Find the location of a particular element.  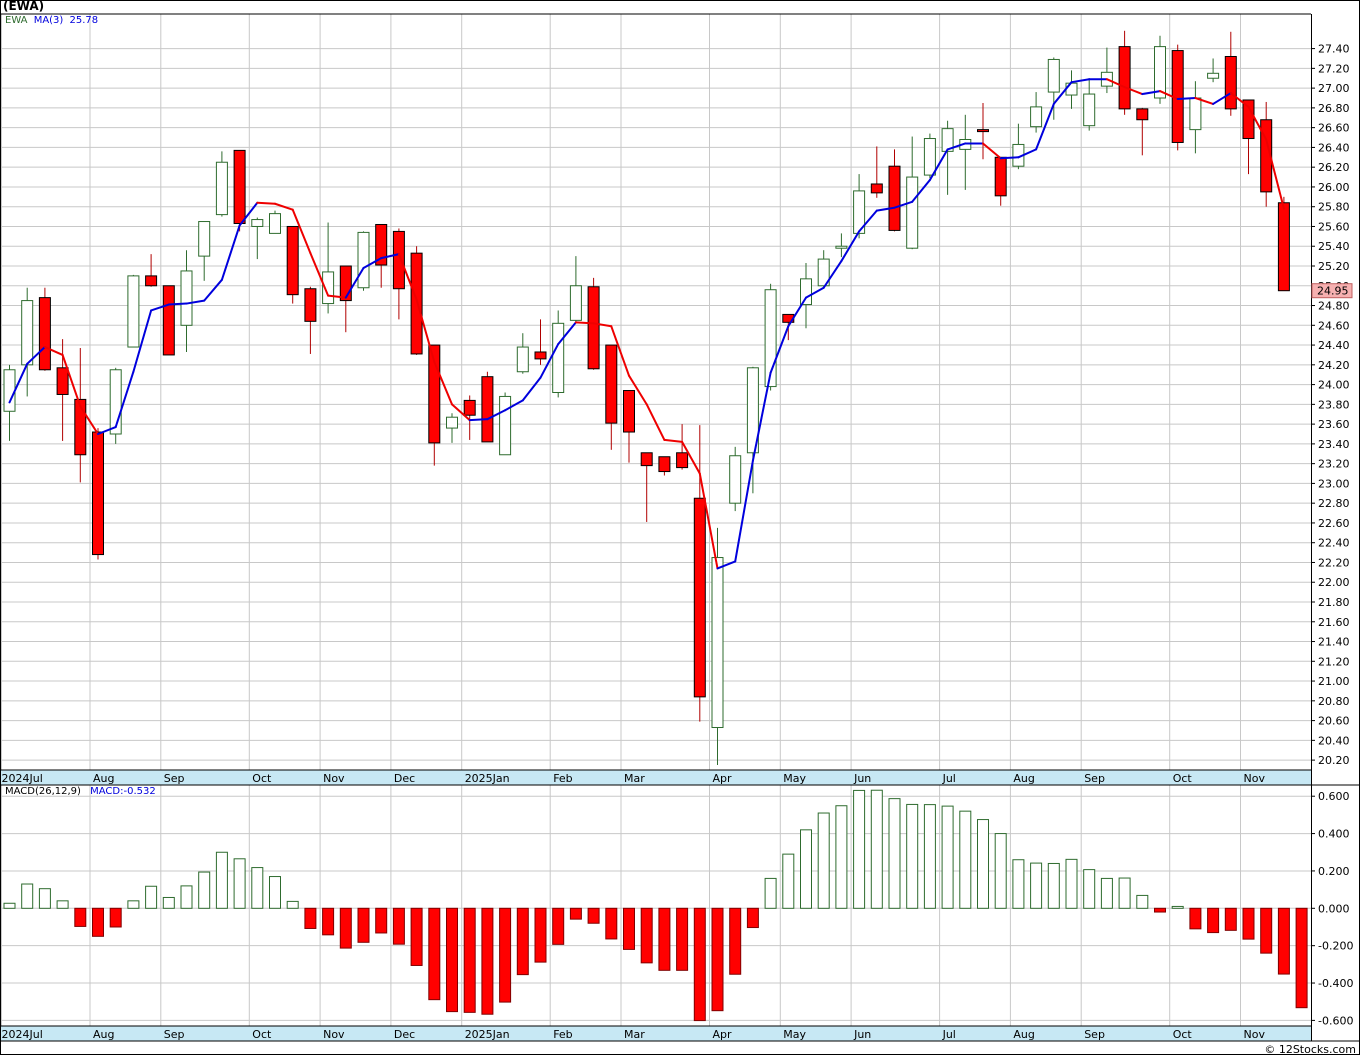

price-xtick-label: 2025Jan is located at coordinates (487, 778).